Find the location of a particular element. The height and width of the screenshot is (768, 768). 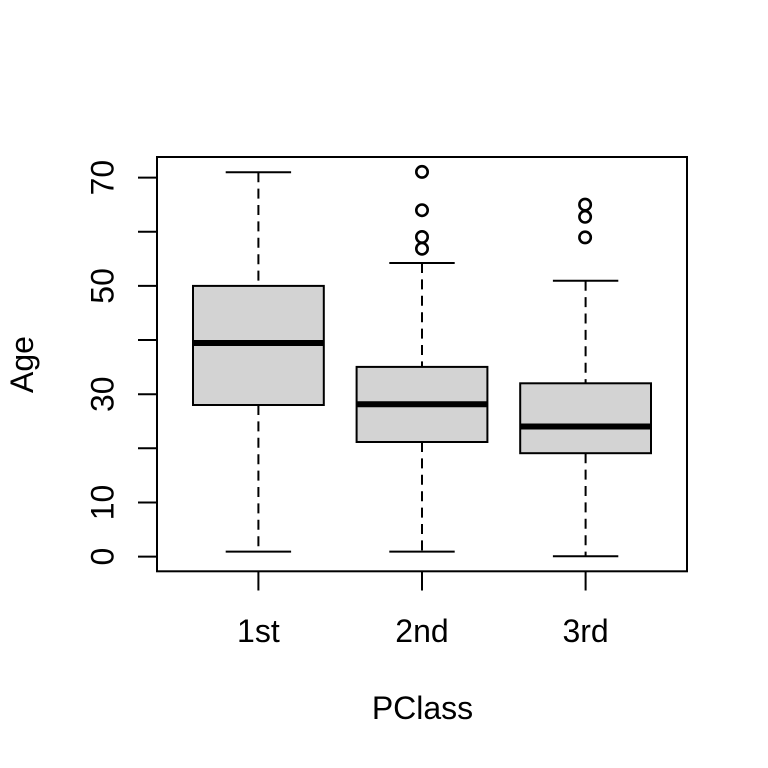

svg-text: PClass is located at coordinates (422, 708).